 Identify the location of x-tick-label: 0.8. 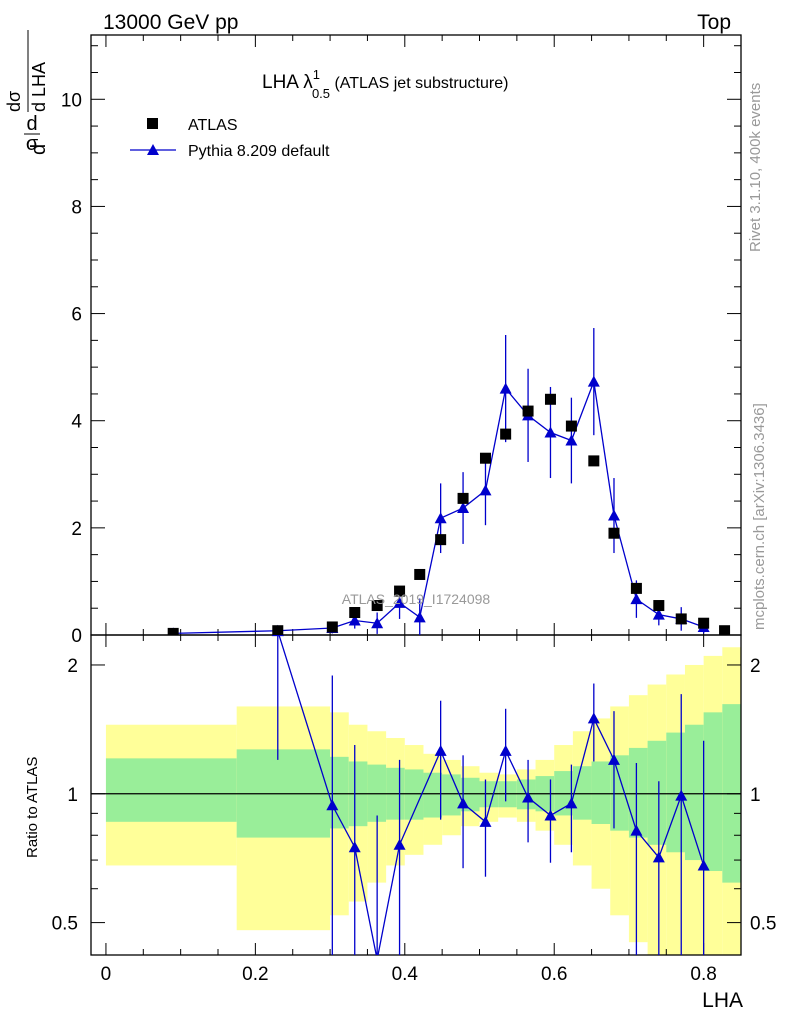
(703, 974).